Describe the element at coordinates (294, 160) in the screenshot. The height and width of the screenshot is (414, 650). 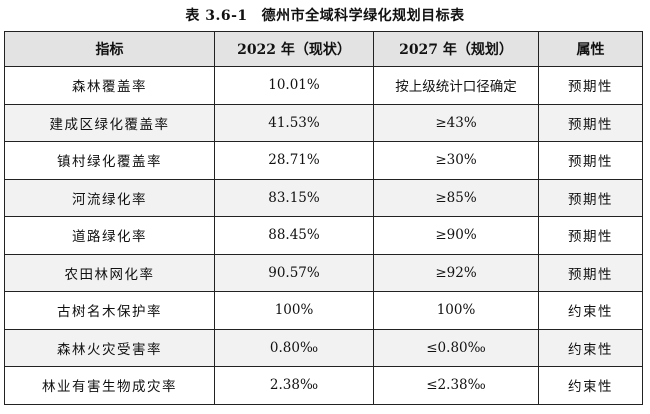
I see `current-value-cell: 28.71%` at that location.